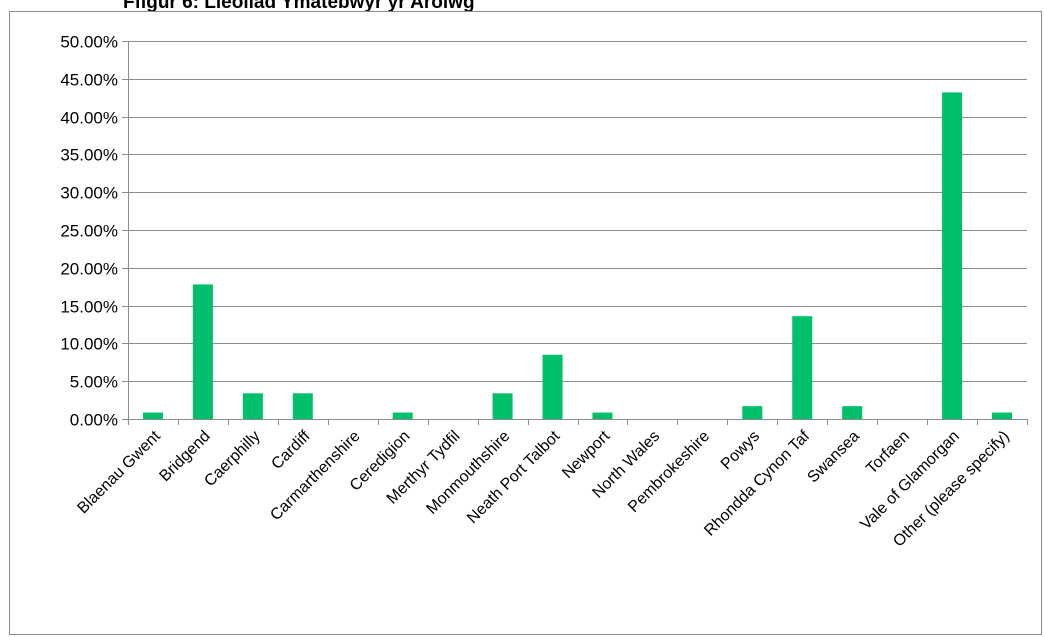  Describe the element at coordinates (888, 453) in the screenshot. I see `x-tick-label: Torfaen` at that location.